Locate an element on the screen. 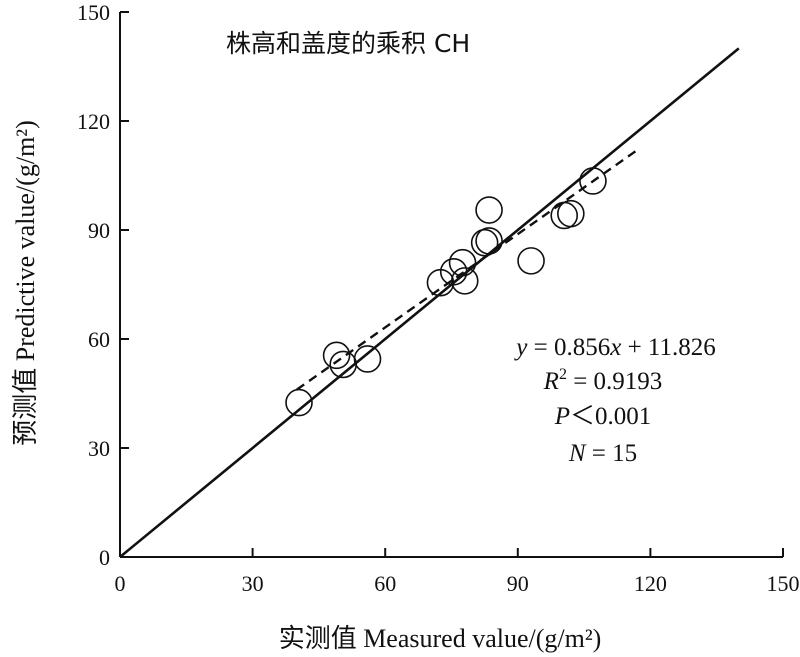 Image resolution: width=800 pixels, height=657 pixels. x-tick-label: 90 is located at coordinates (518, 583).